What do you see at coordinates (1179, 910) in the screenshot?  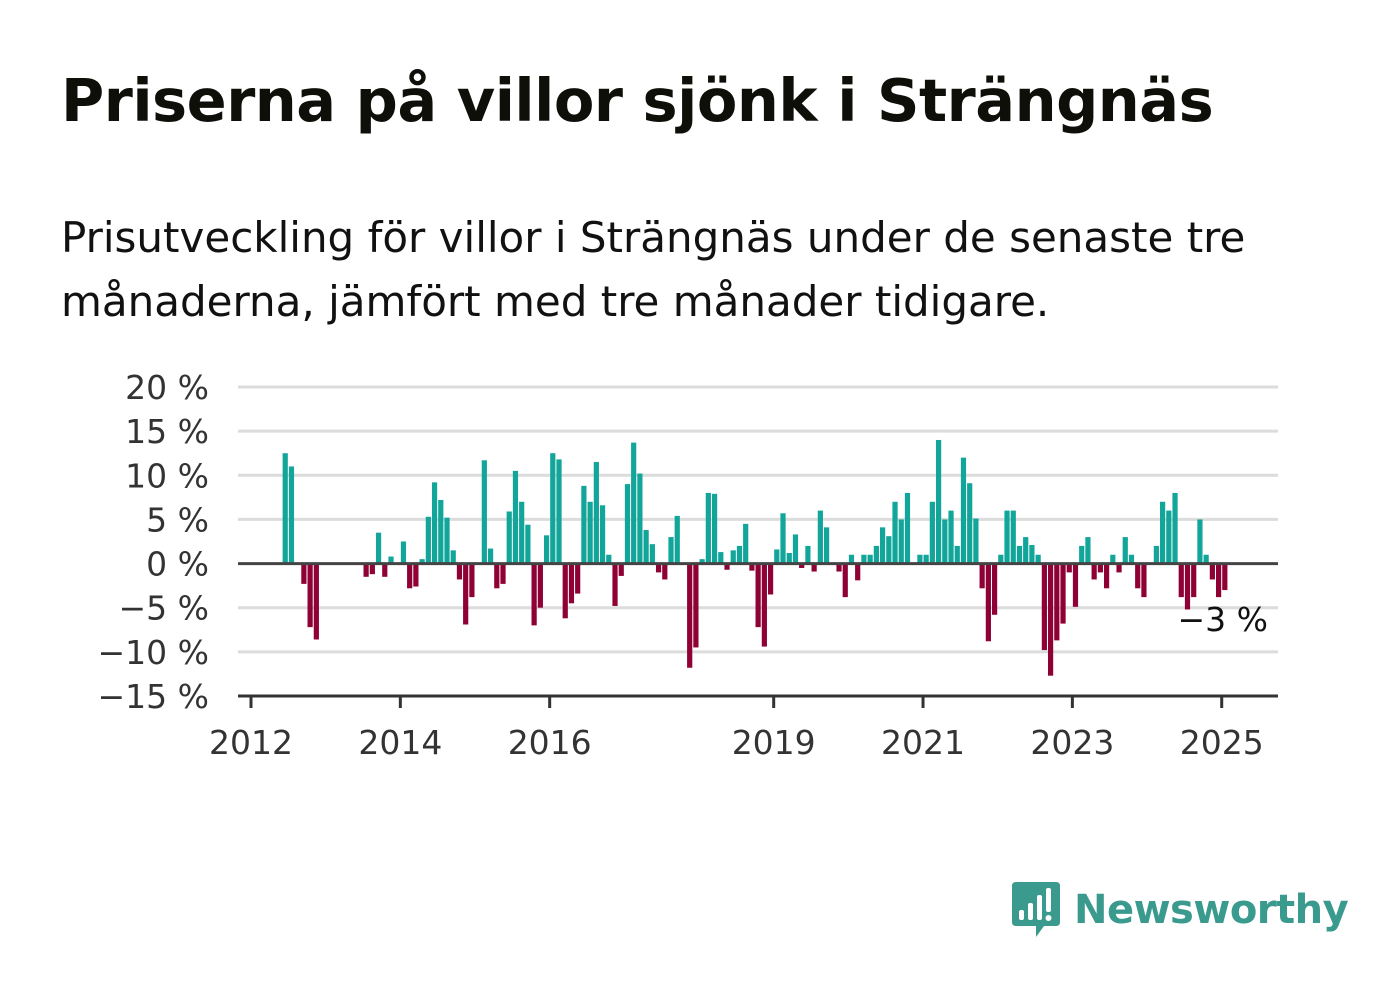 I see `brand-logo: Newsworthy` at bounding box center [1179, 910].